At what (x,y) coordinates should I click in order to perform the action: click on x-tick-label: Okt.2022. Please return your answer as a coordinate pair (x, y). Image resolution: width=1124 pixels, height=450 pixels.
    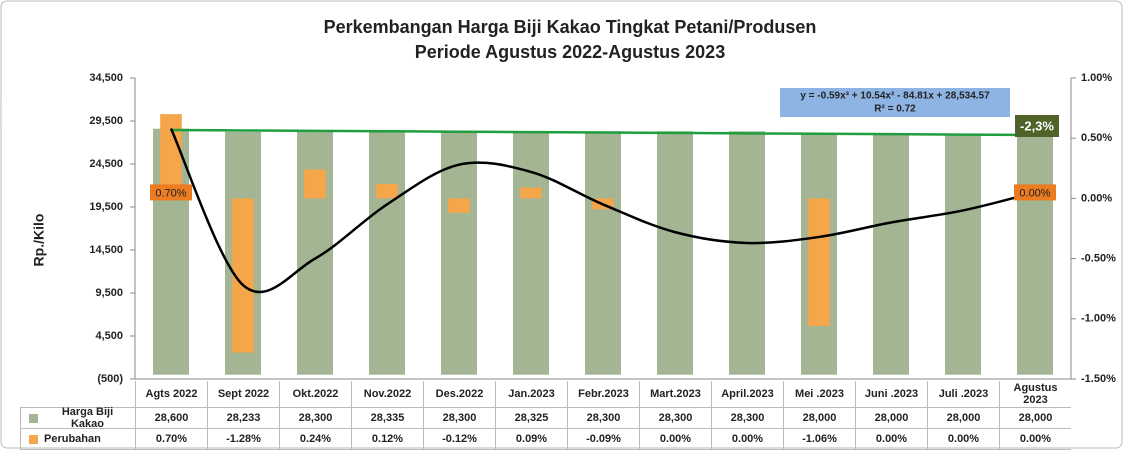
    Looking at the image, I should click on (315, 394).